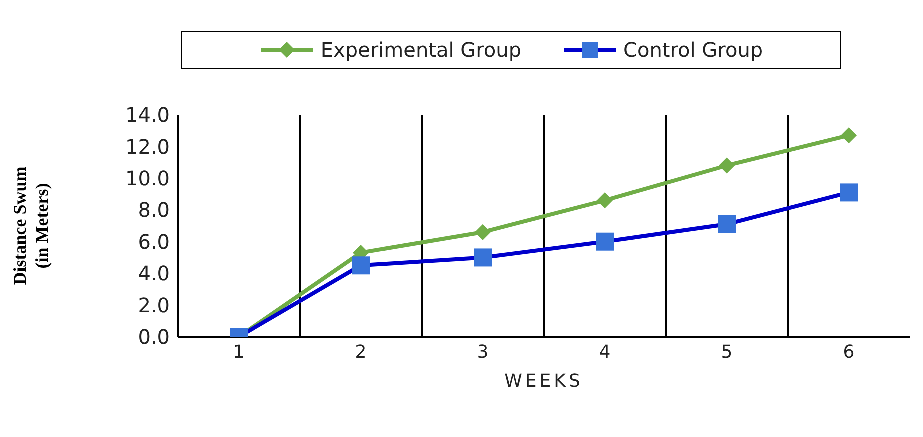 This screenshot has width=923, height=437. What do you see at coordinates (849, 352) in the screenshot?
I see `x-tick-label: 6` at bounding box center [849, 352].